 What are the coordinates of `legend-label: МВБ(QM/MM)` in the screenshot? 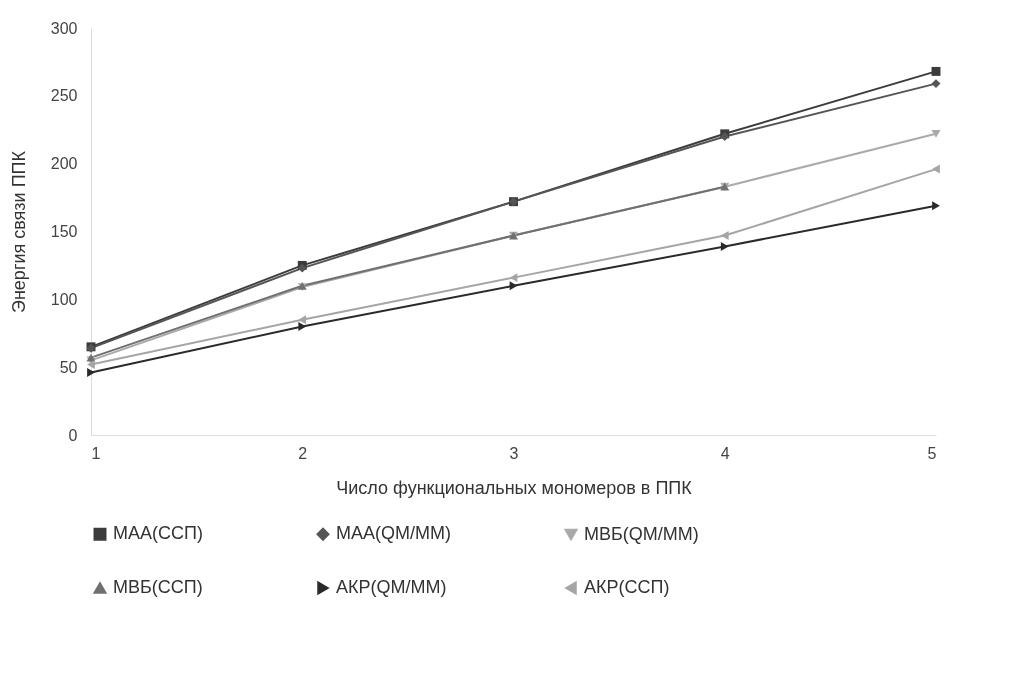 It's located at (641, 533).